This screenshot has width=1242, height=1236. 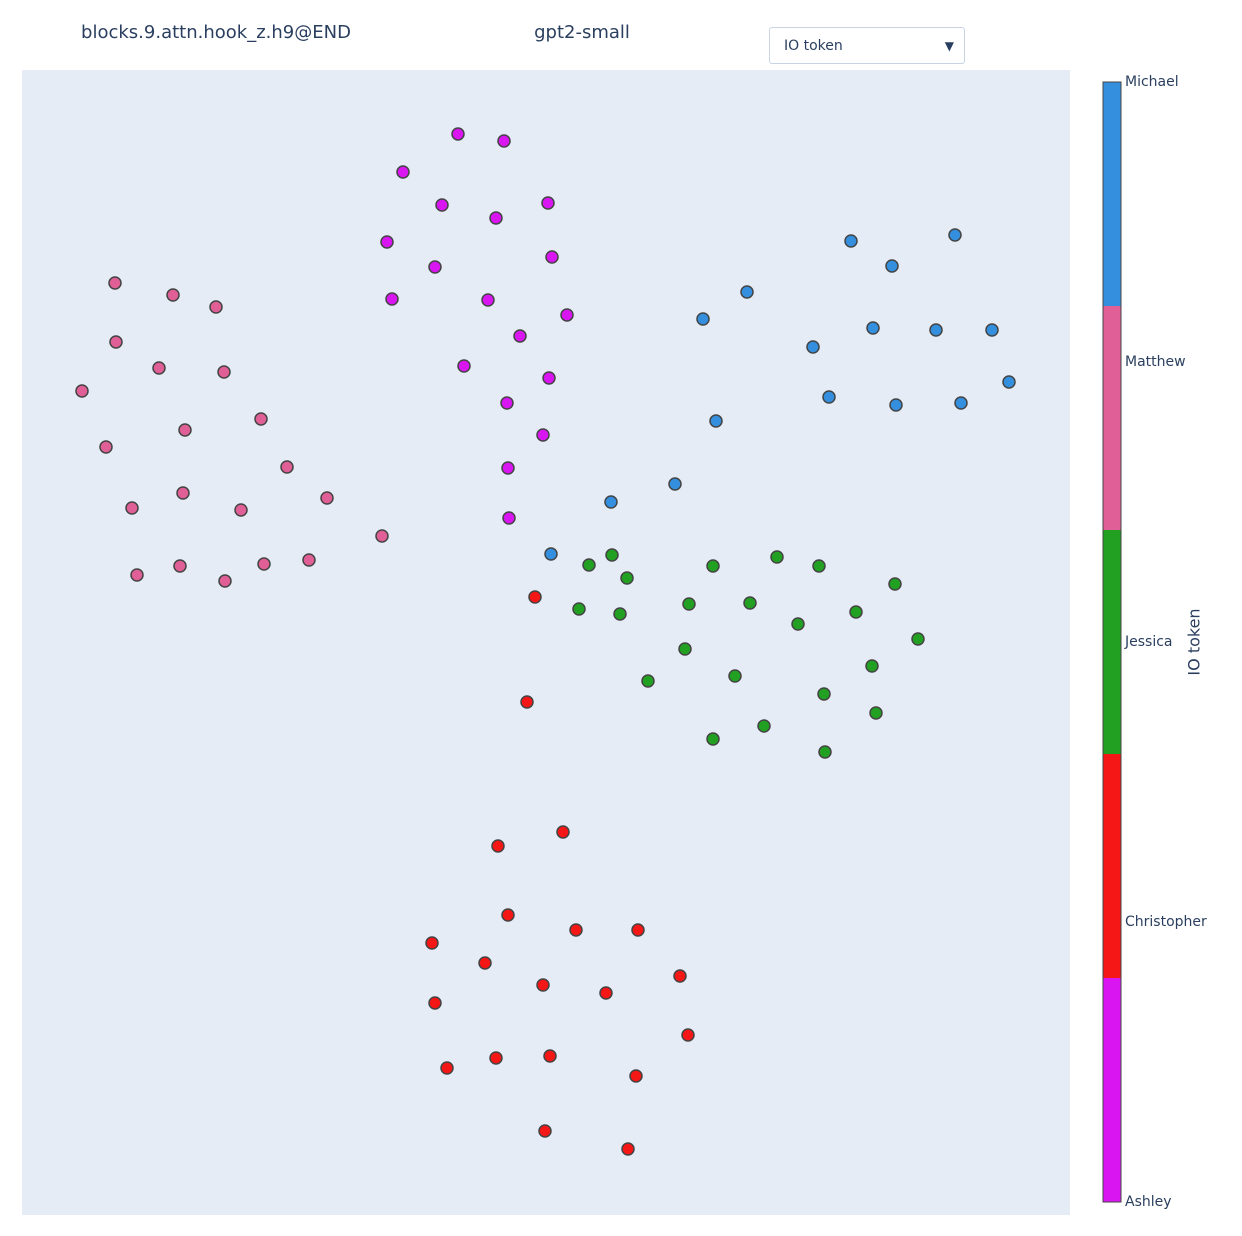 What do you see at coordinates (216, 32) in the screenshot?
I see `chart-title: blocks.9.attn.hook_z.h9@END` at bounding box center [216, 32].